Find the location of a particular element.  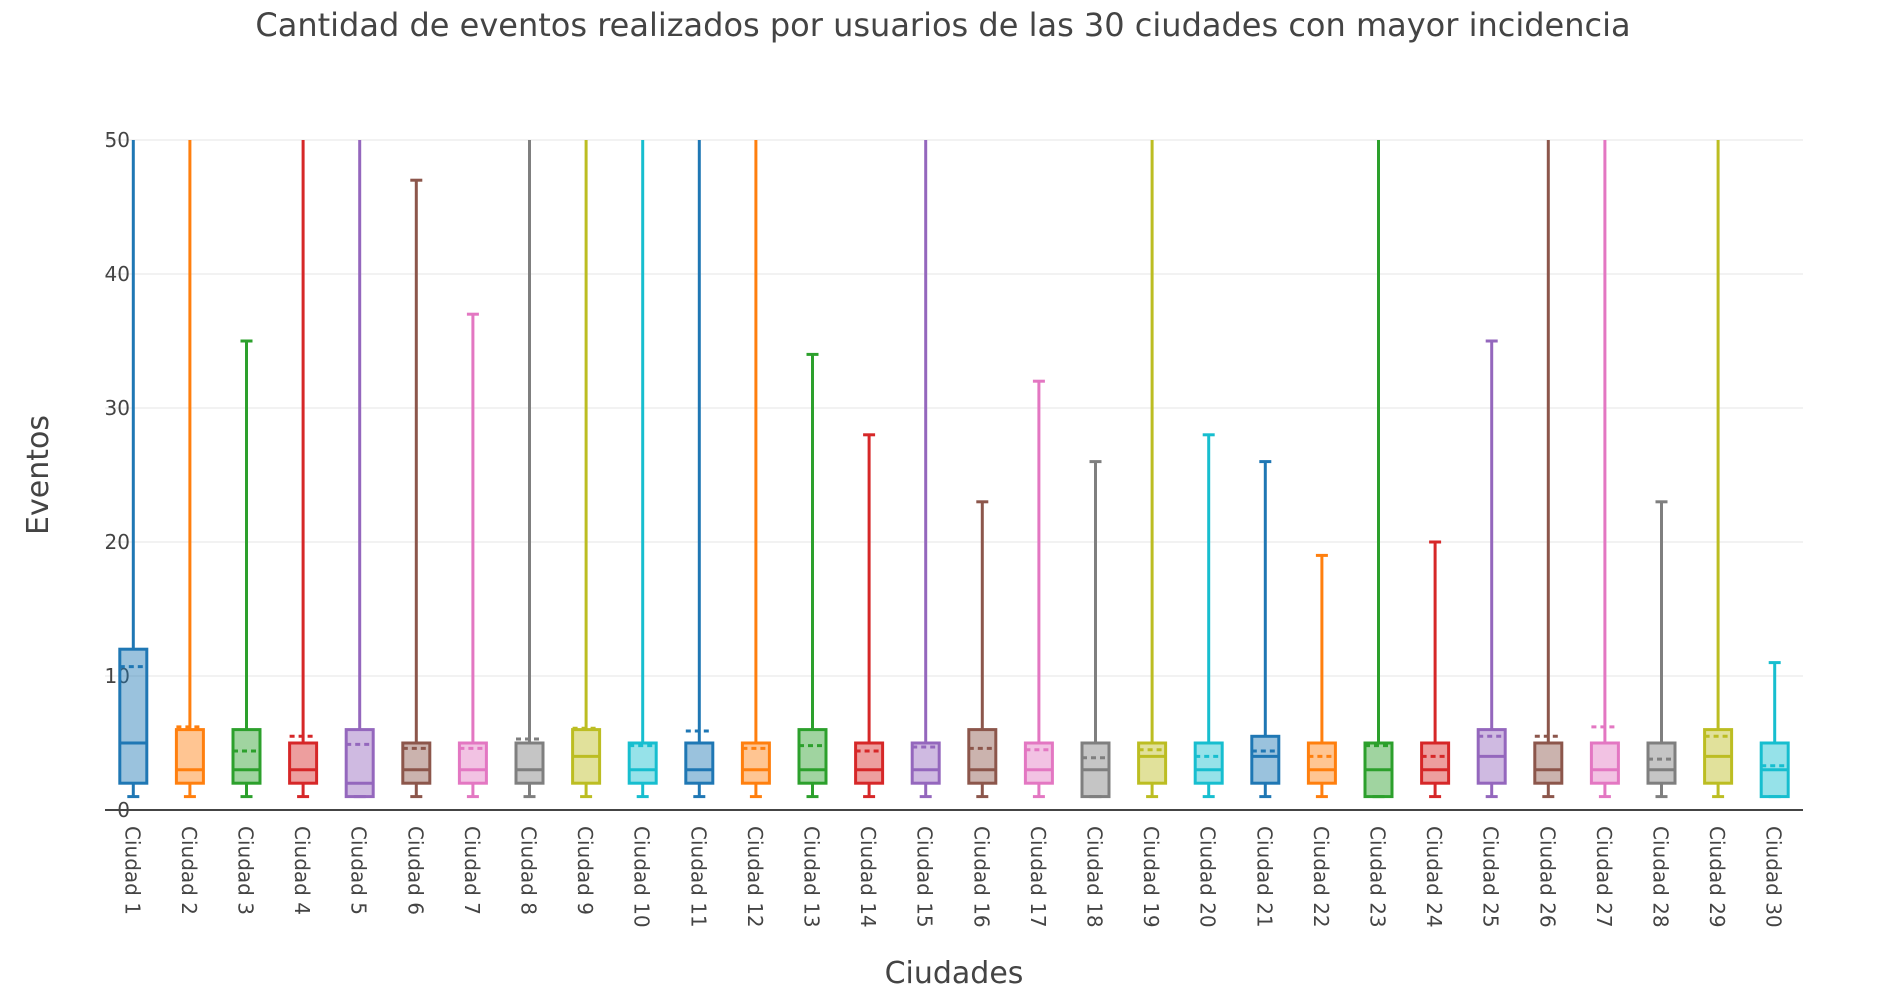

x-tick-label: Ciudad 8 is located at coordinates (529, 870).